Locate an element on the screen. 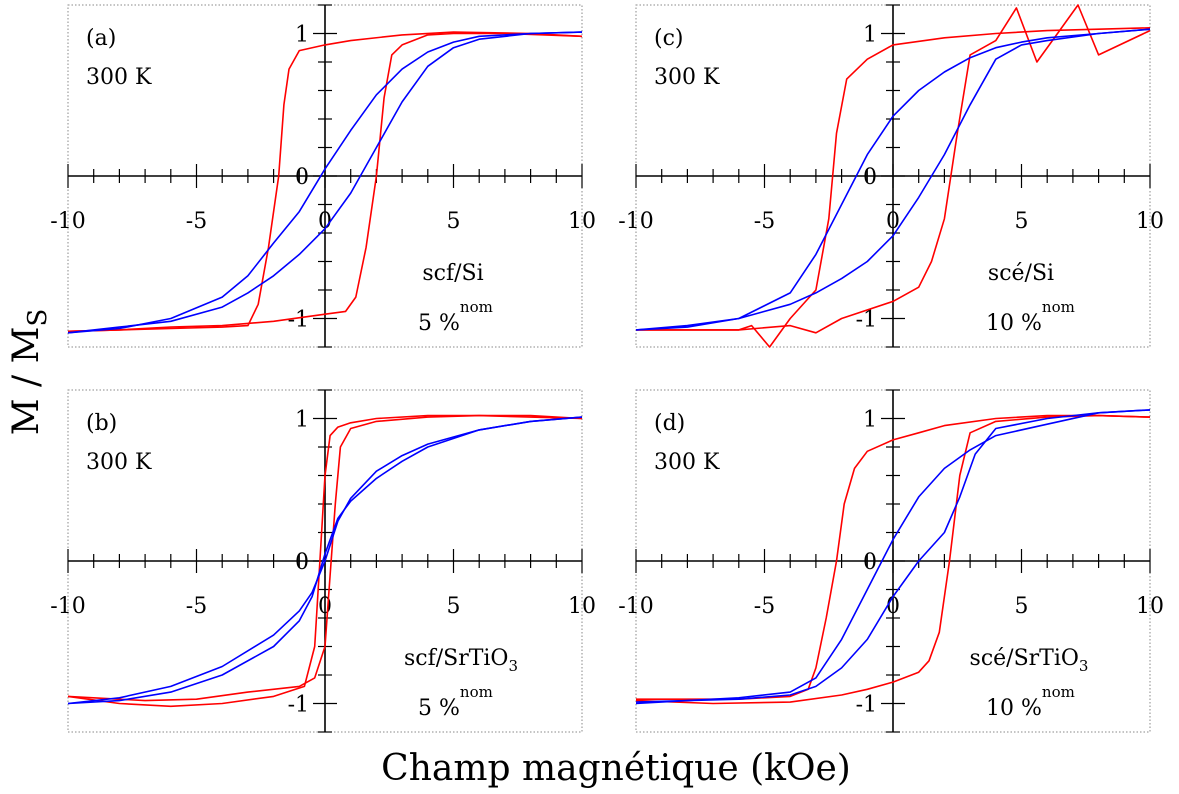 This screenshot has height=794, width=1179. sample-label: scf/Si is located at coordinates (452, 273).